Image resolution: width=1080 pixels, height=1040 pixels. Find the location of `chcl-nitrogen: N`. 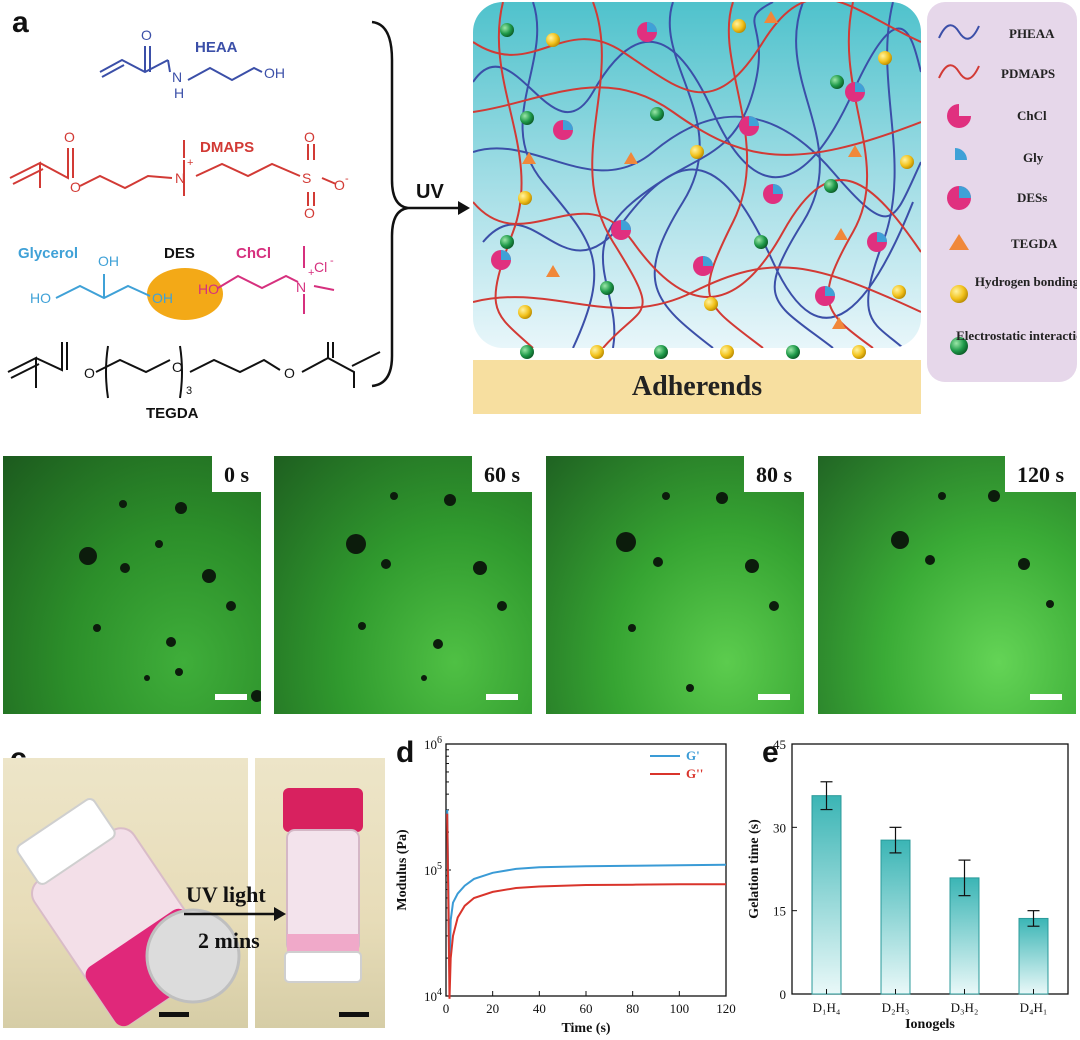

chcl-nitrogen: N is located at coordinates (301, 287).